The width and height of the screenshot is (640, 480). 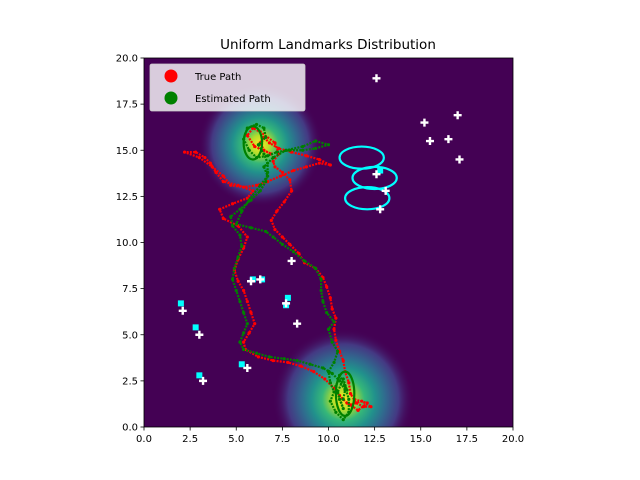 I want to click on ellipses-layer, so click(x=320, y=271).